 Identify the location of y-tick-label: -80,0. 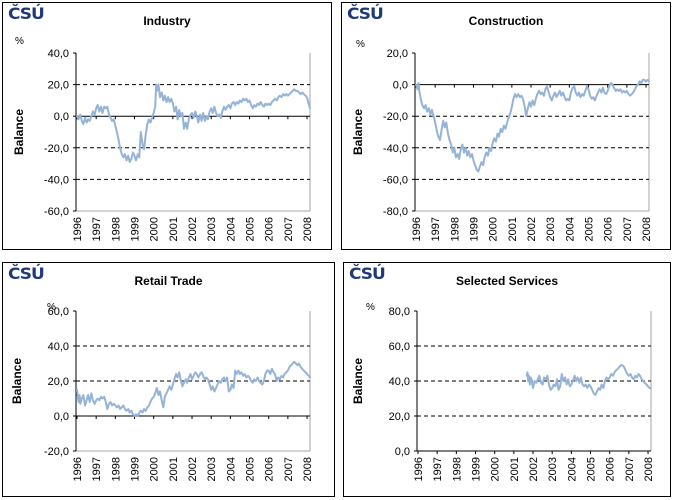
(395, 212).